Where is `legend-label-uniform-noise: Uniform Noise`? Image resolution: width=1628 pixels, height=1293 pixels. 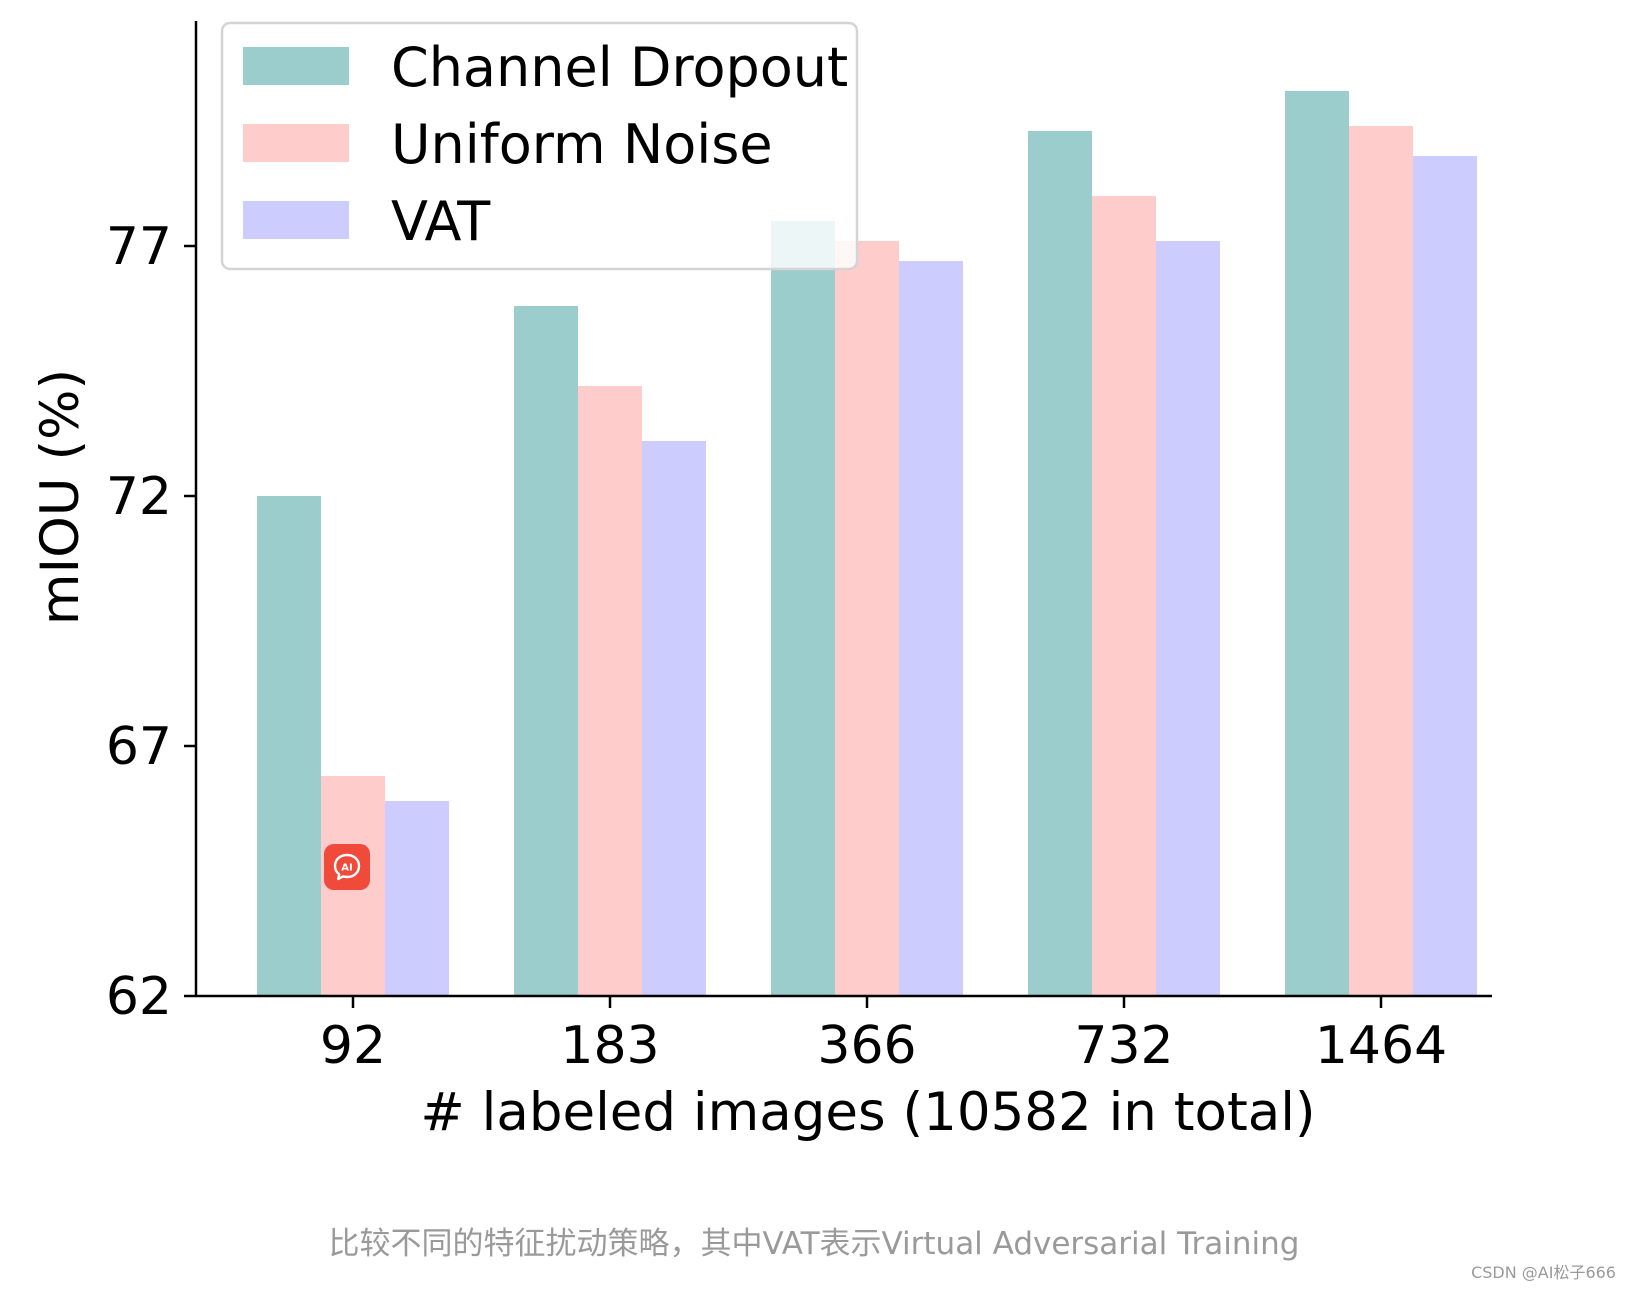
legend-label-uniform-noise: Uniform Noise is located at coordinates (582, 144).